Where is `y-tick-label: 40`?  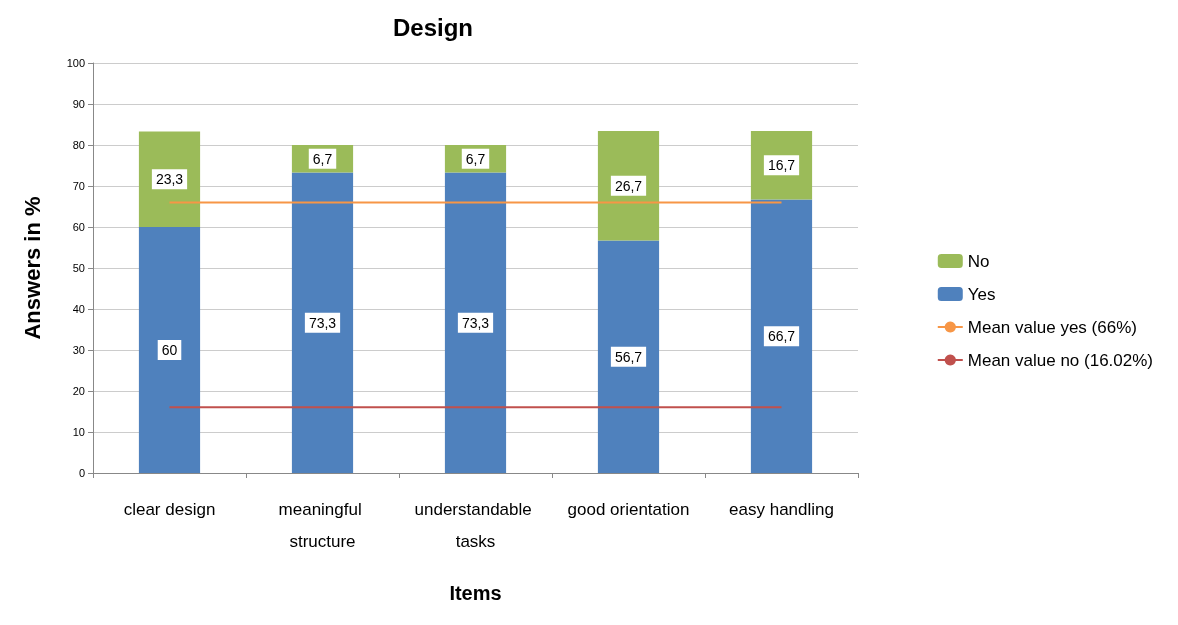
y-tick-label: 40 is located at coordinates (78, 309).